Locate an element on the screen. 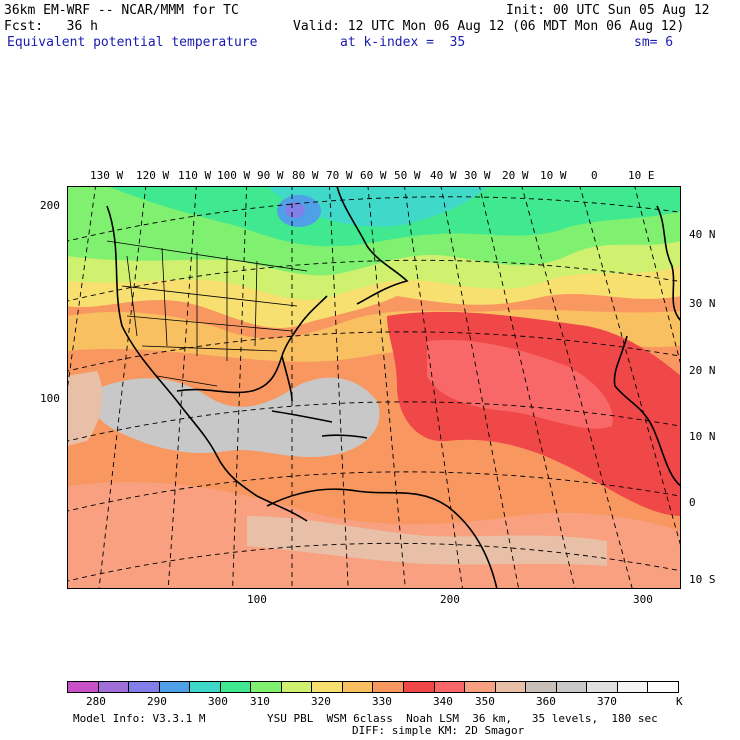 The width and height of the screenshot is (740, 740). political-borders is located at coordinates (207, 313).